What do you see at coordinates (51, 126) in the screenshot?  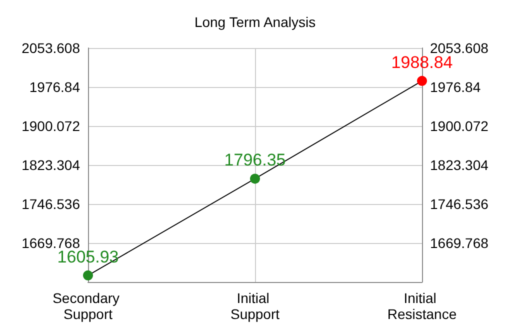 I see `y-tick-label: 1900.072` at bounding box center [51, 126].